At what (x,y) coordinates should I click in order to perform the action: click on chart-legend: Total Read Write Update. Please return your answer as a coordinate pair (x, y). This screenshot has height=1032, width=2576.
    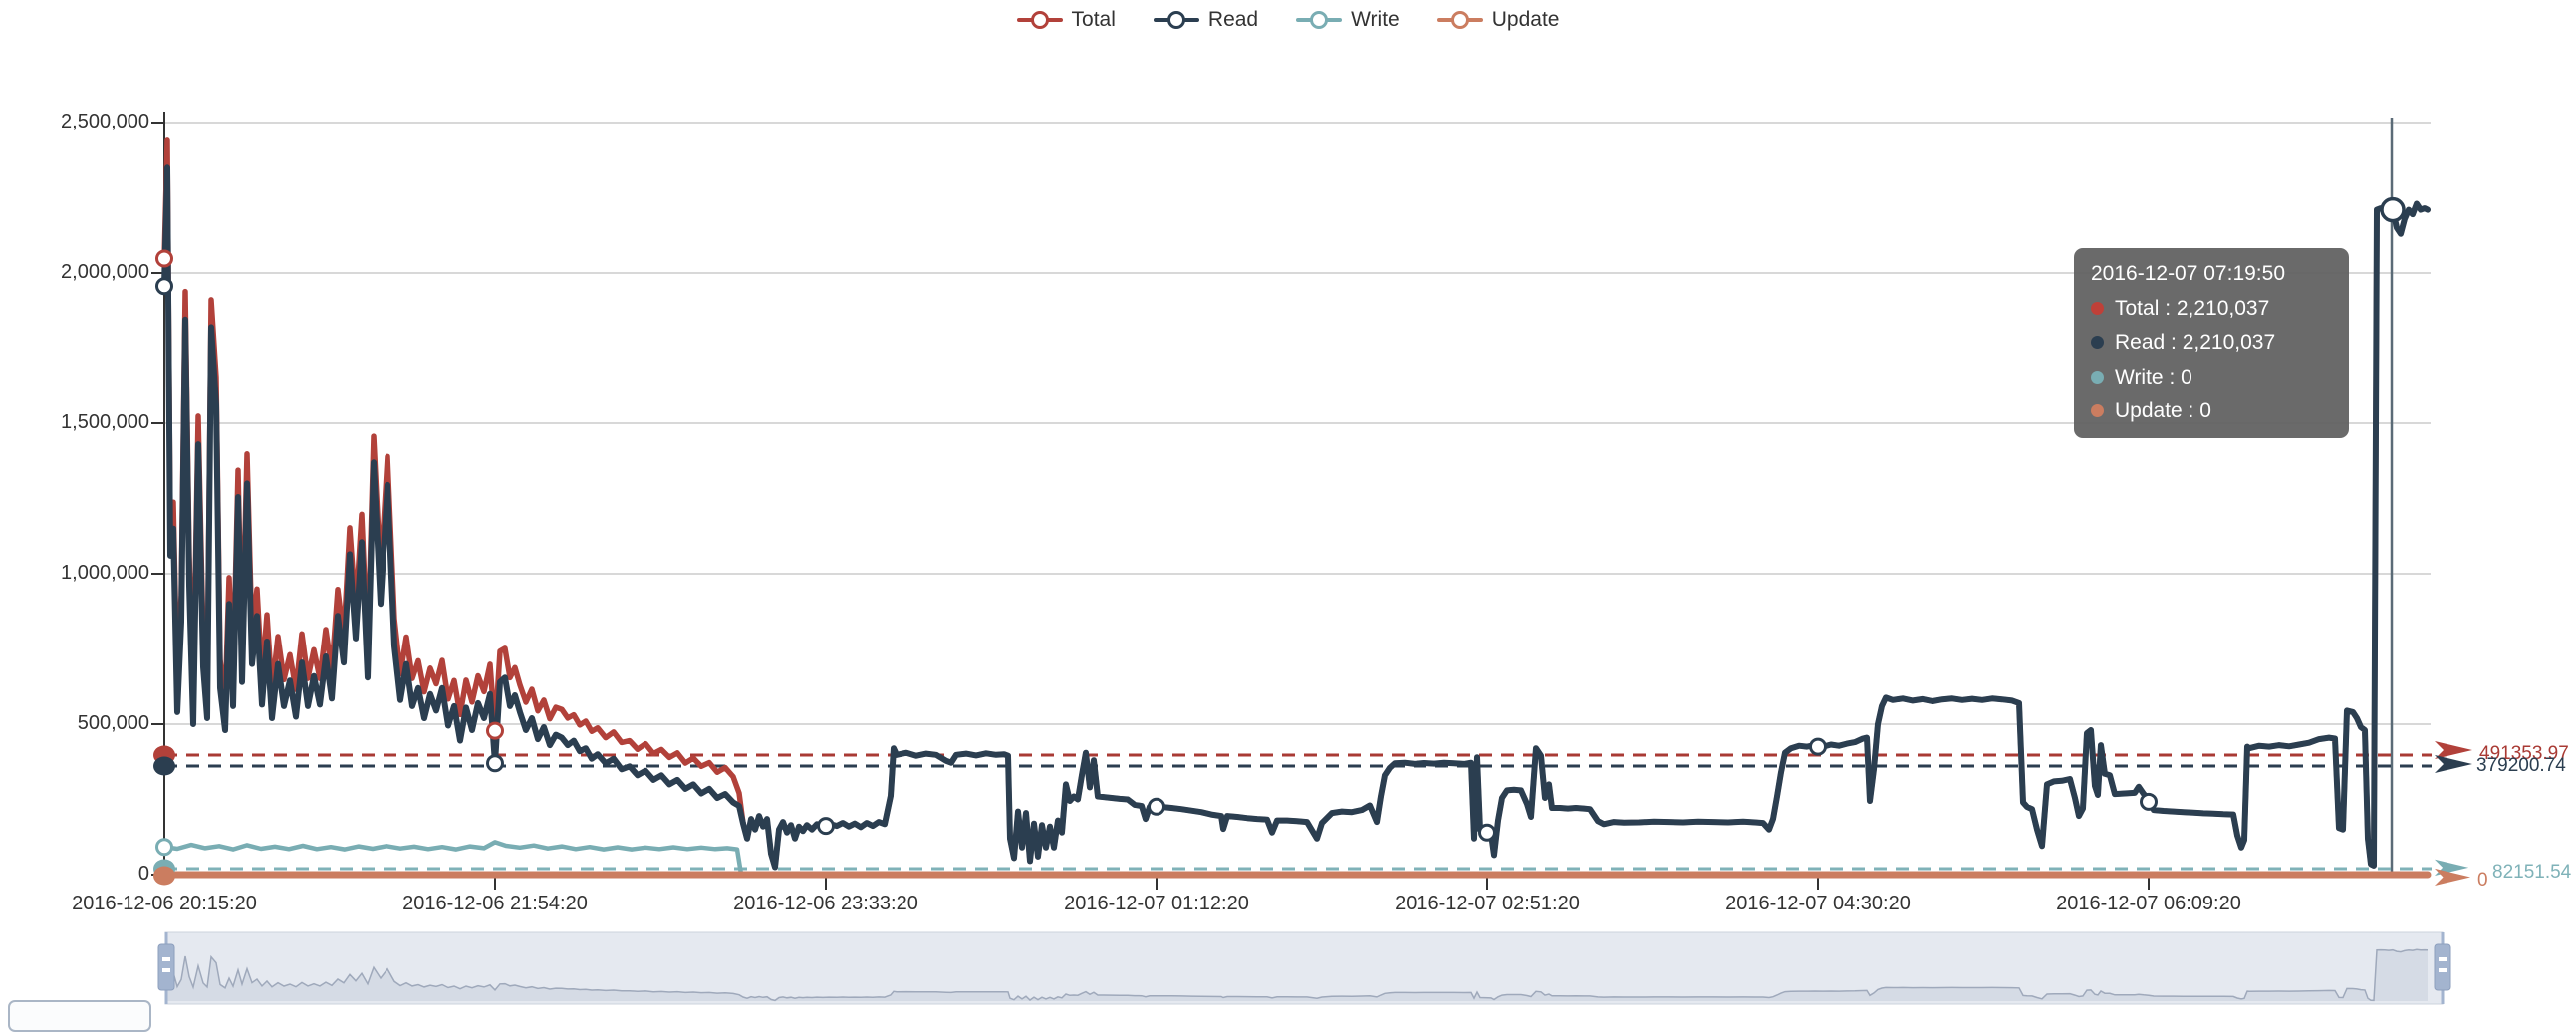
    Looking at the image, I should click on (1288, 20).